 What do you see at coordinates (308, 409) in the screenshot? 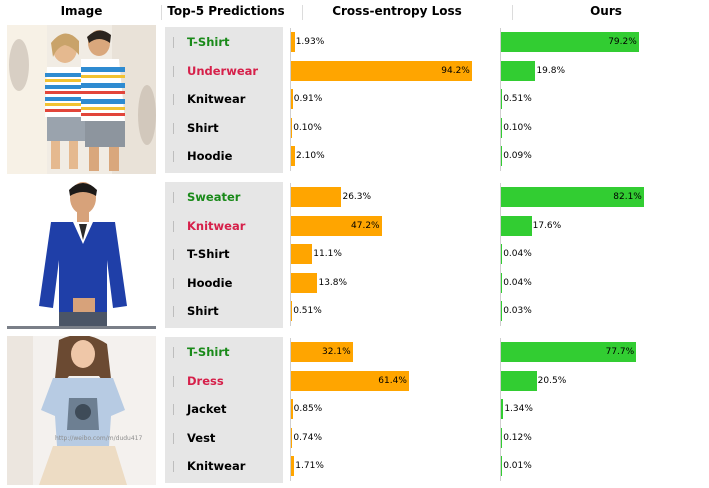
I see `ce-loss-value-label: 0.85%` at bounding box center [308, 409].